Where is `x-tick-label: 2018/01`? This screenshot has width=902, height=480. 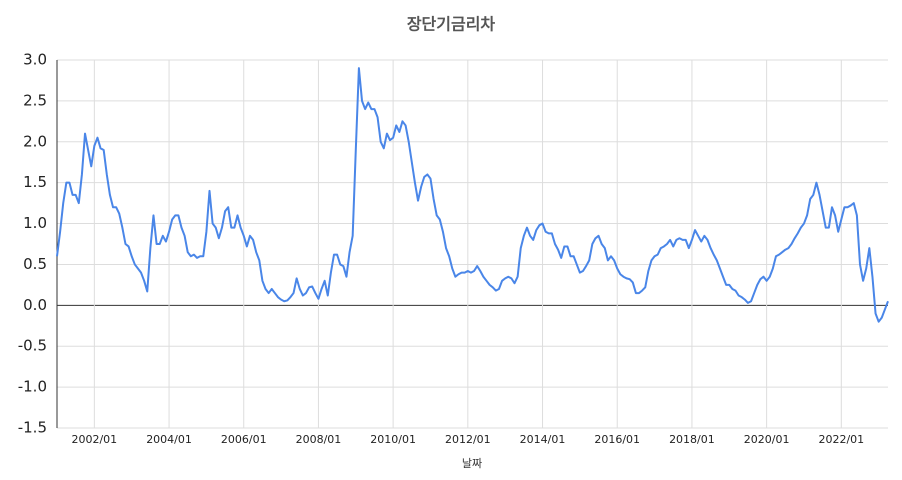 x-tick-label: 2018/01 is located at coordinates (692, 439).